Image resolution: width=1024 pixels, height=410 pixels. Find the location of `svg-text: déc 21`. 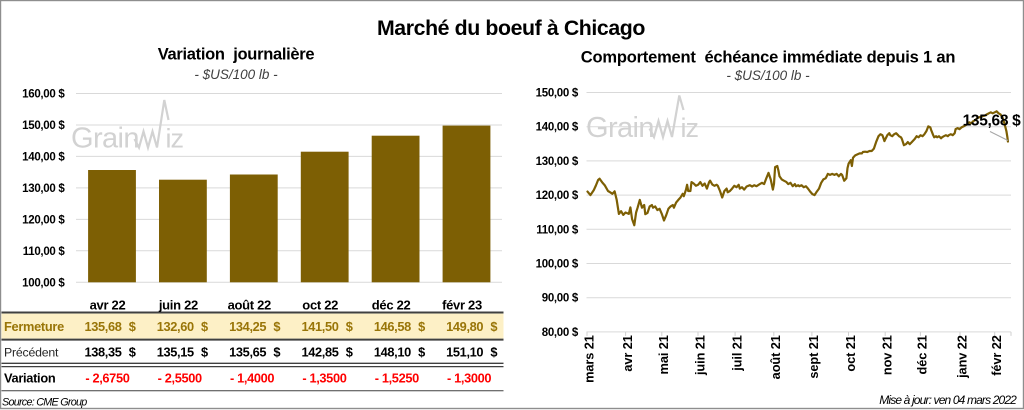

svg-text: déc 21 is located at coordinates (922, 354).